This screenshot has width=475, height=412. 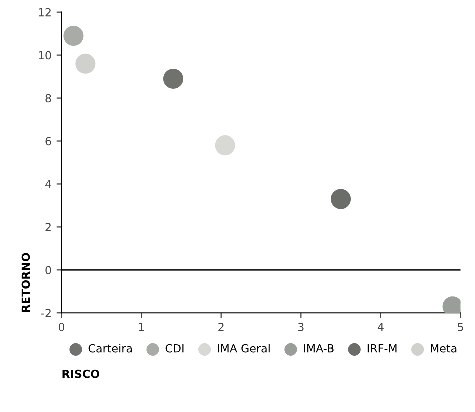 I want to click on y-tick-label: 12, so click(x=45, y=12).